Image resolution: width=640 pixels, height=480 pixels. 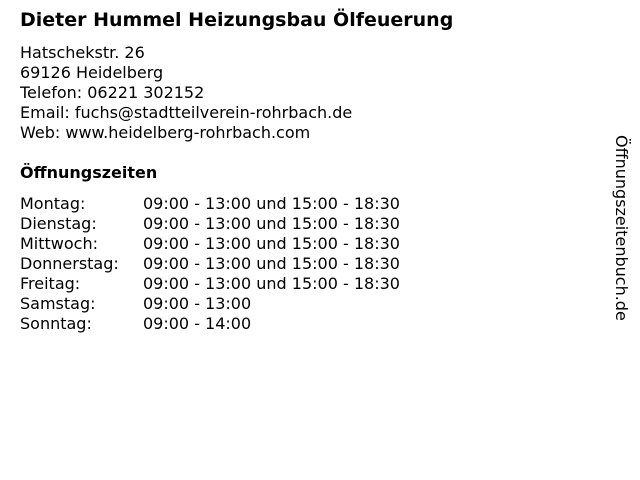 I want to click on day: Freitag:, so click(x=50, y=283).